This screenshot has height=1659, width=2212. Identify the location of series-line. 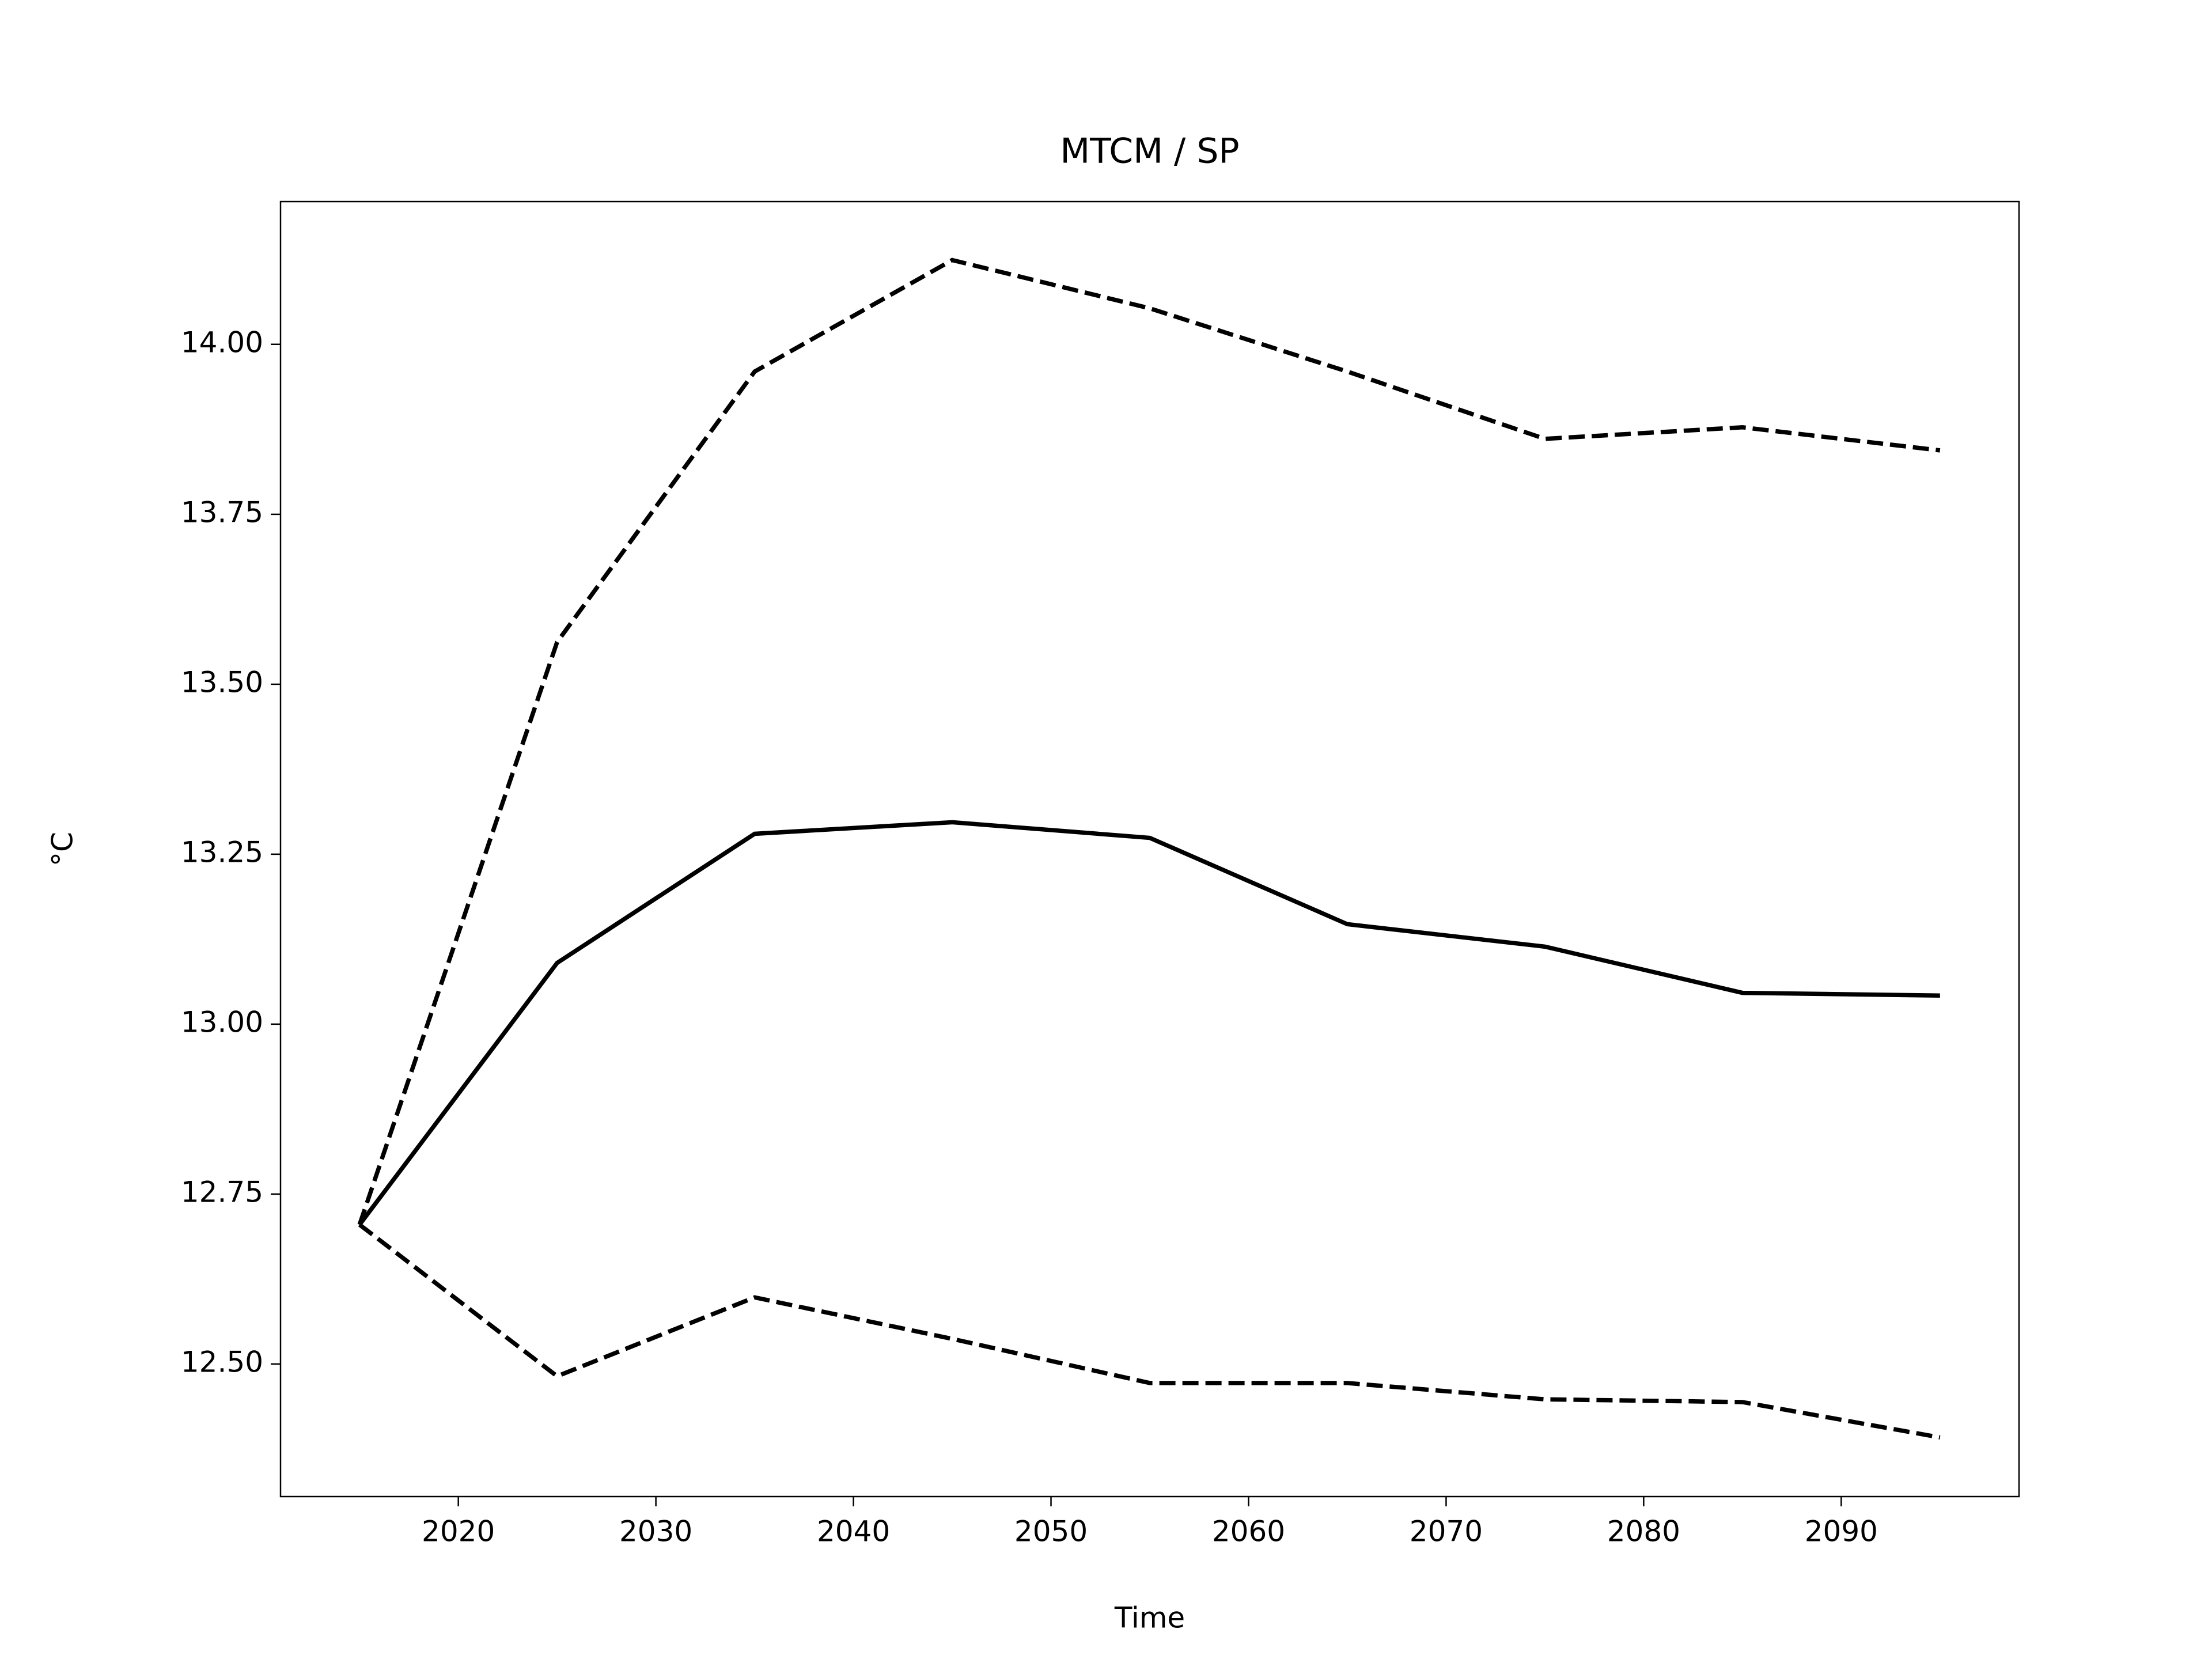
(1149, 1331).